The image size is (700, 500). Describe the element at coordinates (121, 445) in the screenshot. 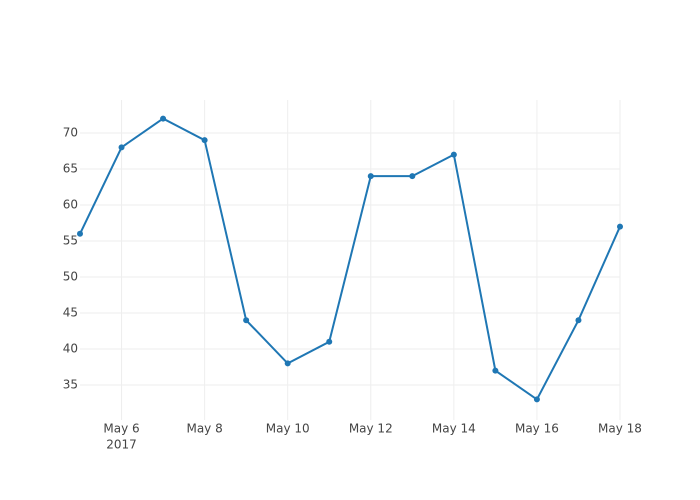

I see `x-year-label: 2017` at that location.